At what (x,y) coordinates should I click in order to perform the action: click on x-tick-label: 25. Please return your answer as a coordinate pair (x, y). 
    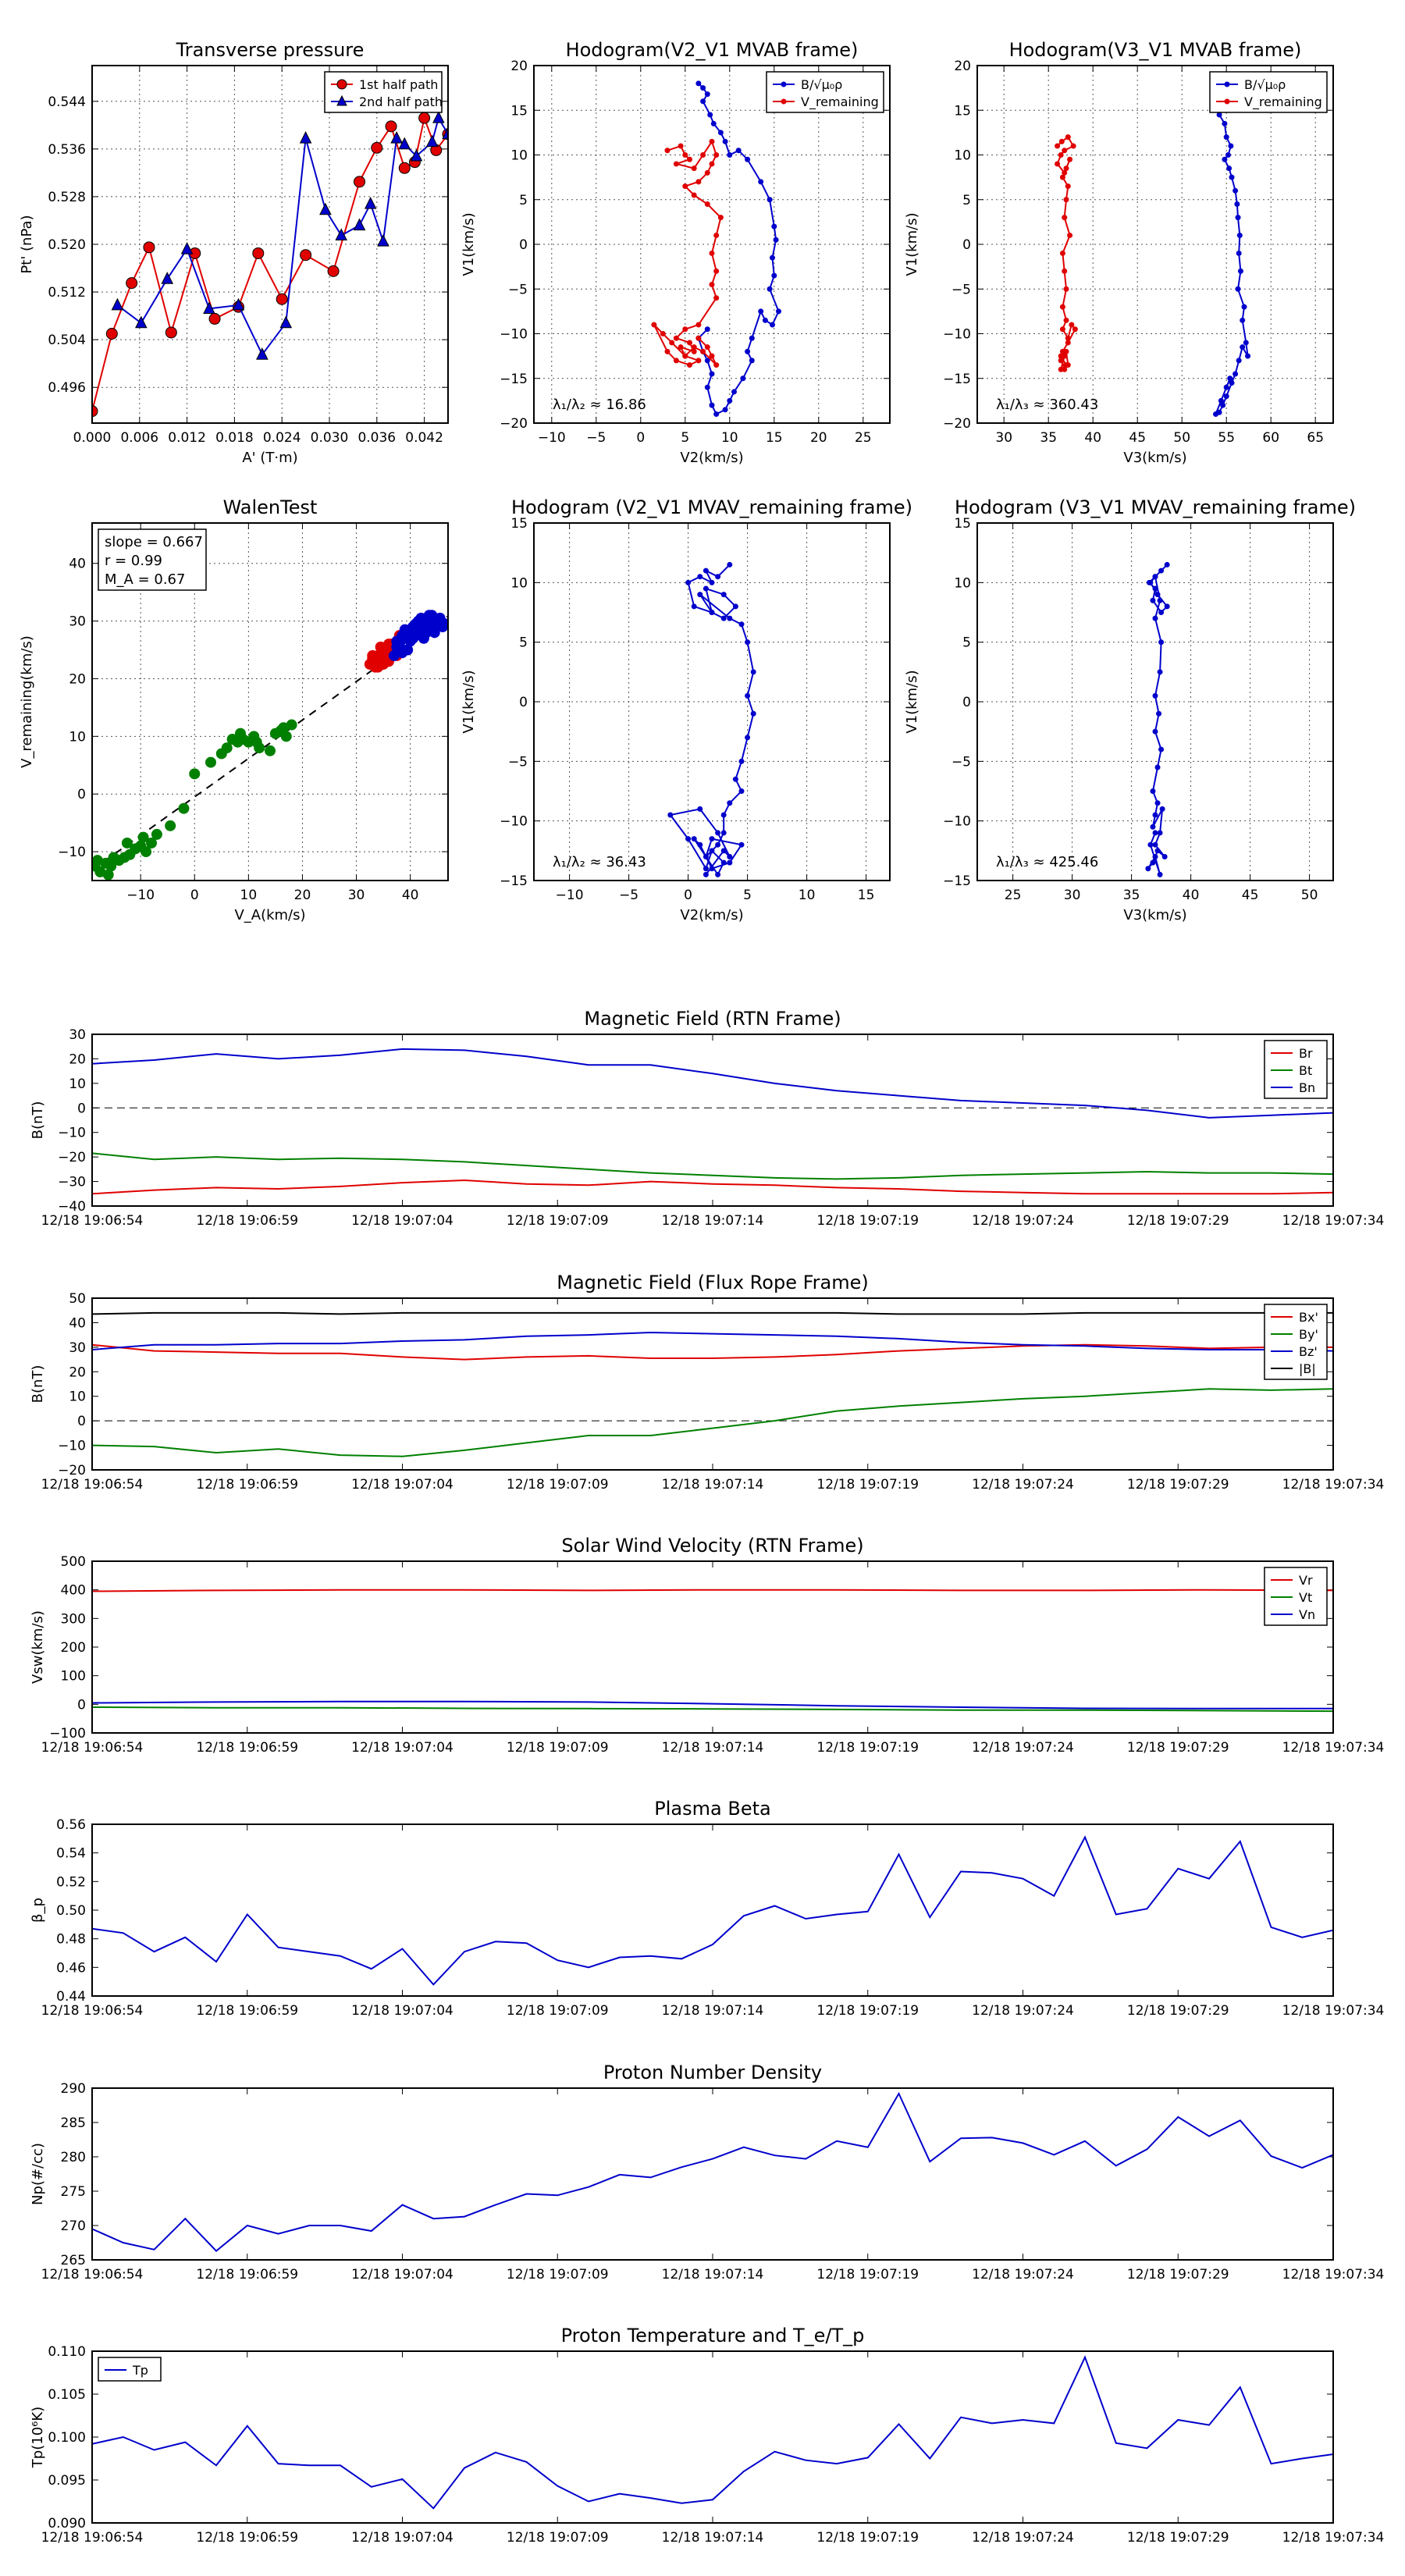
    Looking at the image, I should click on (864, 438).